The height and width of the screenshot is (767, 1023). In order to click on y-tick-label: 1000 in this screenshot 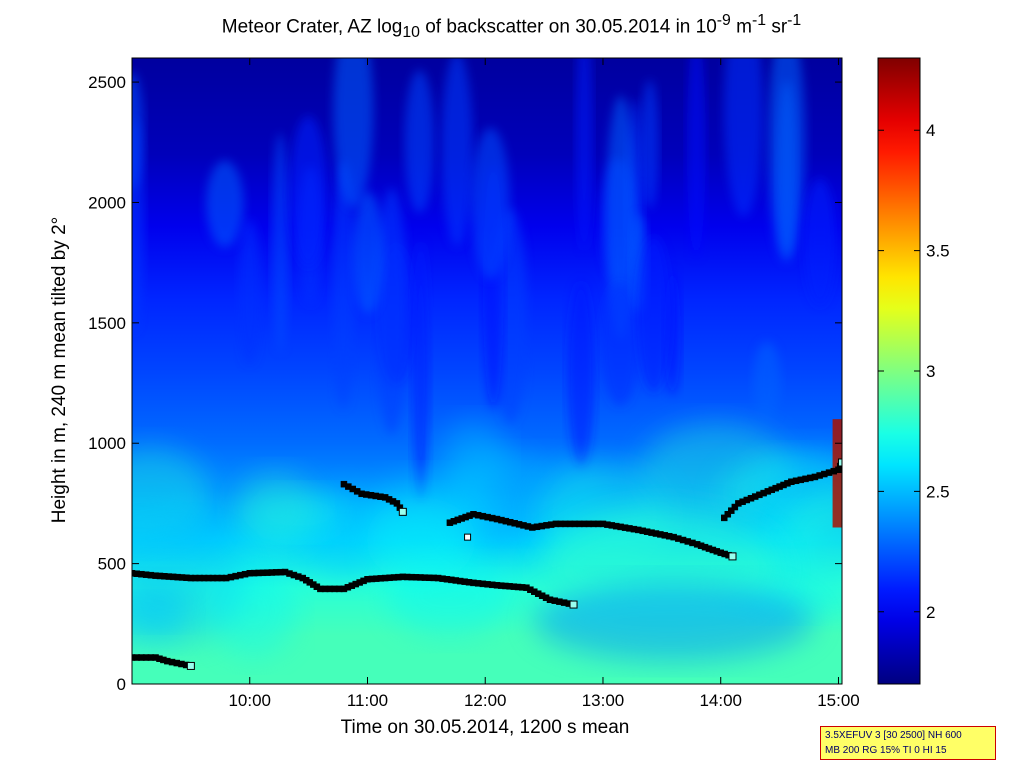, I will do `click(107, 443)`.